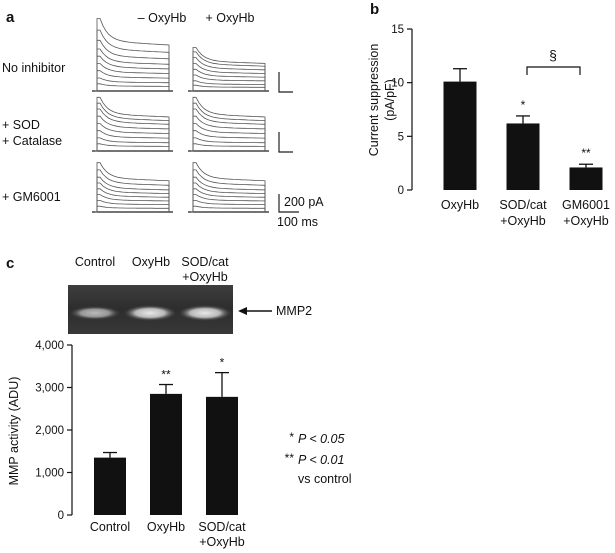 The height and width of the screenshot is (553, 615). I want to click on chart-b-category-label-line2: +OxyHb, so click(523, 221).